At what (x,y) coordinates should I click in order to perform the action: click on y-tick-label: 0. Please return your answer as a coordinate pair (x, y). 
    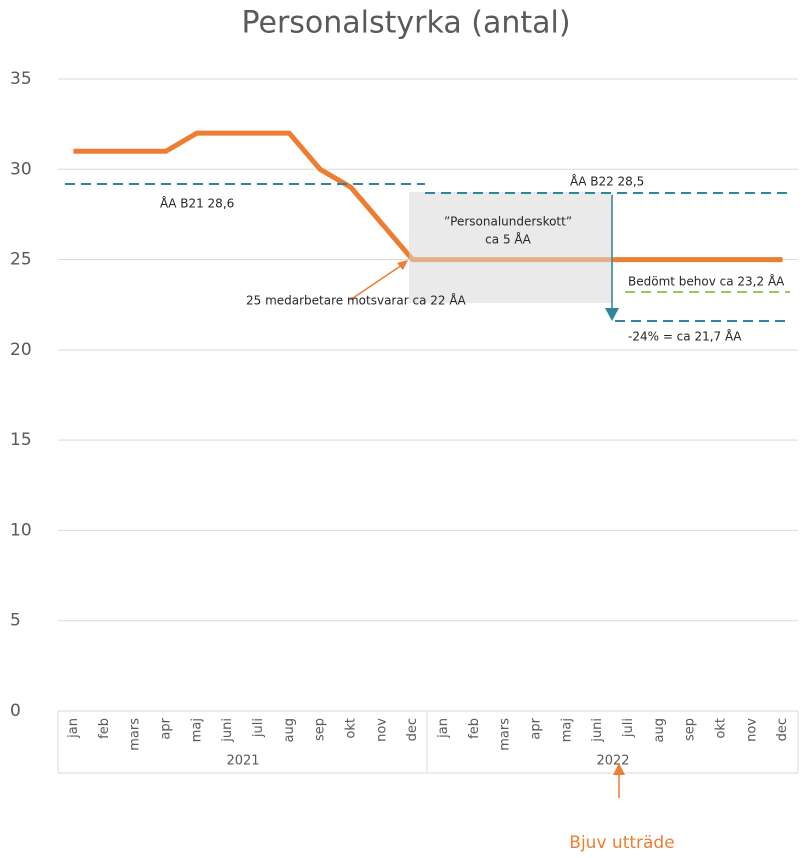
    Looking at the image, I should click on (15, 711).